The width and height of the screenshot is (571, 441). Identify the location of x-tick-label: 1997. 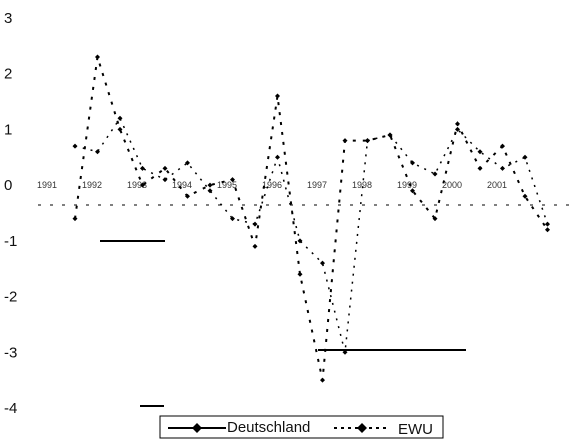
(317, 185).